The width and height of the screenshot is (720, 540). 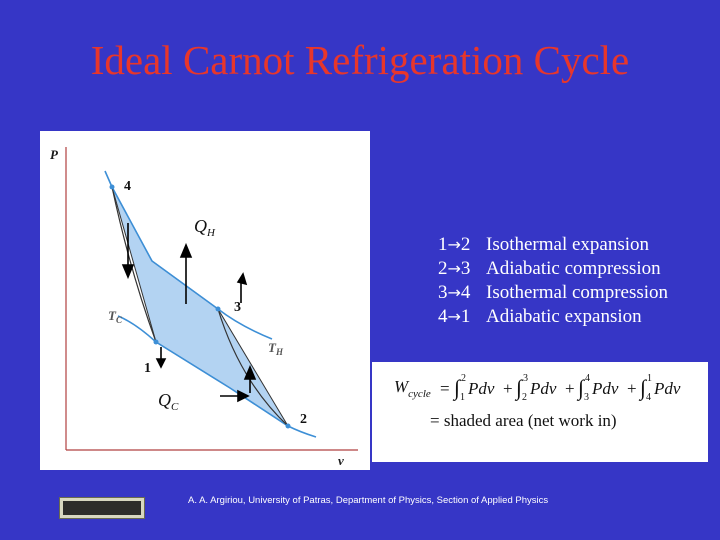 I want to click on integral-1: ∫, so click(x=457, y=388).